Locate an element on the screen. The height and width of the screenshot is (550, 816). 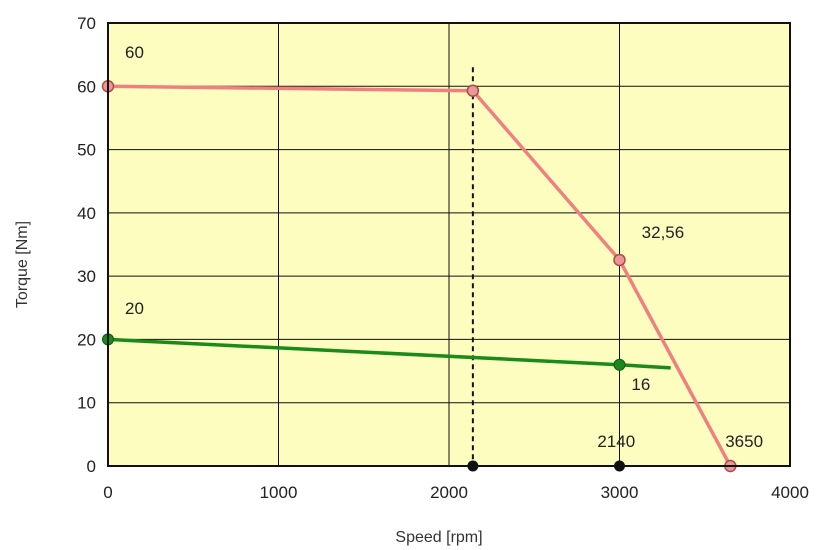
data-label: 20 is located at coordinates (134, 308).